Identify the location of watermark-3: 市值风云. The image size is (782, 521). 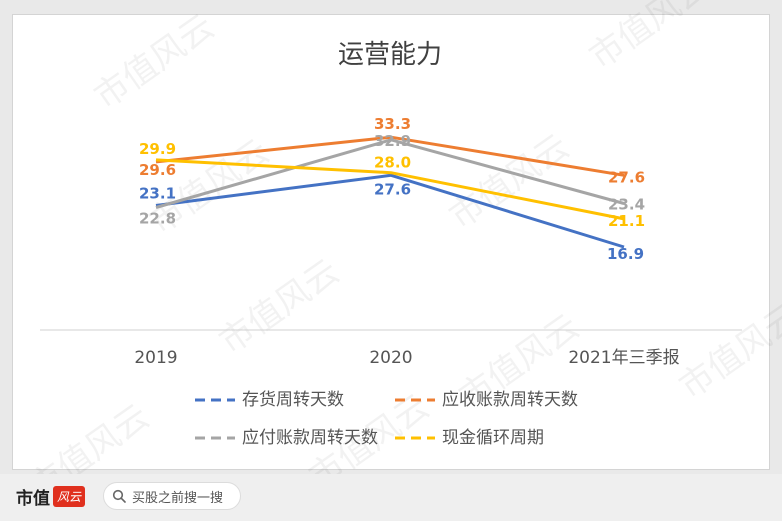
(649, 38).